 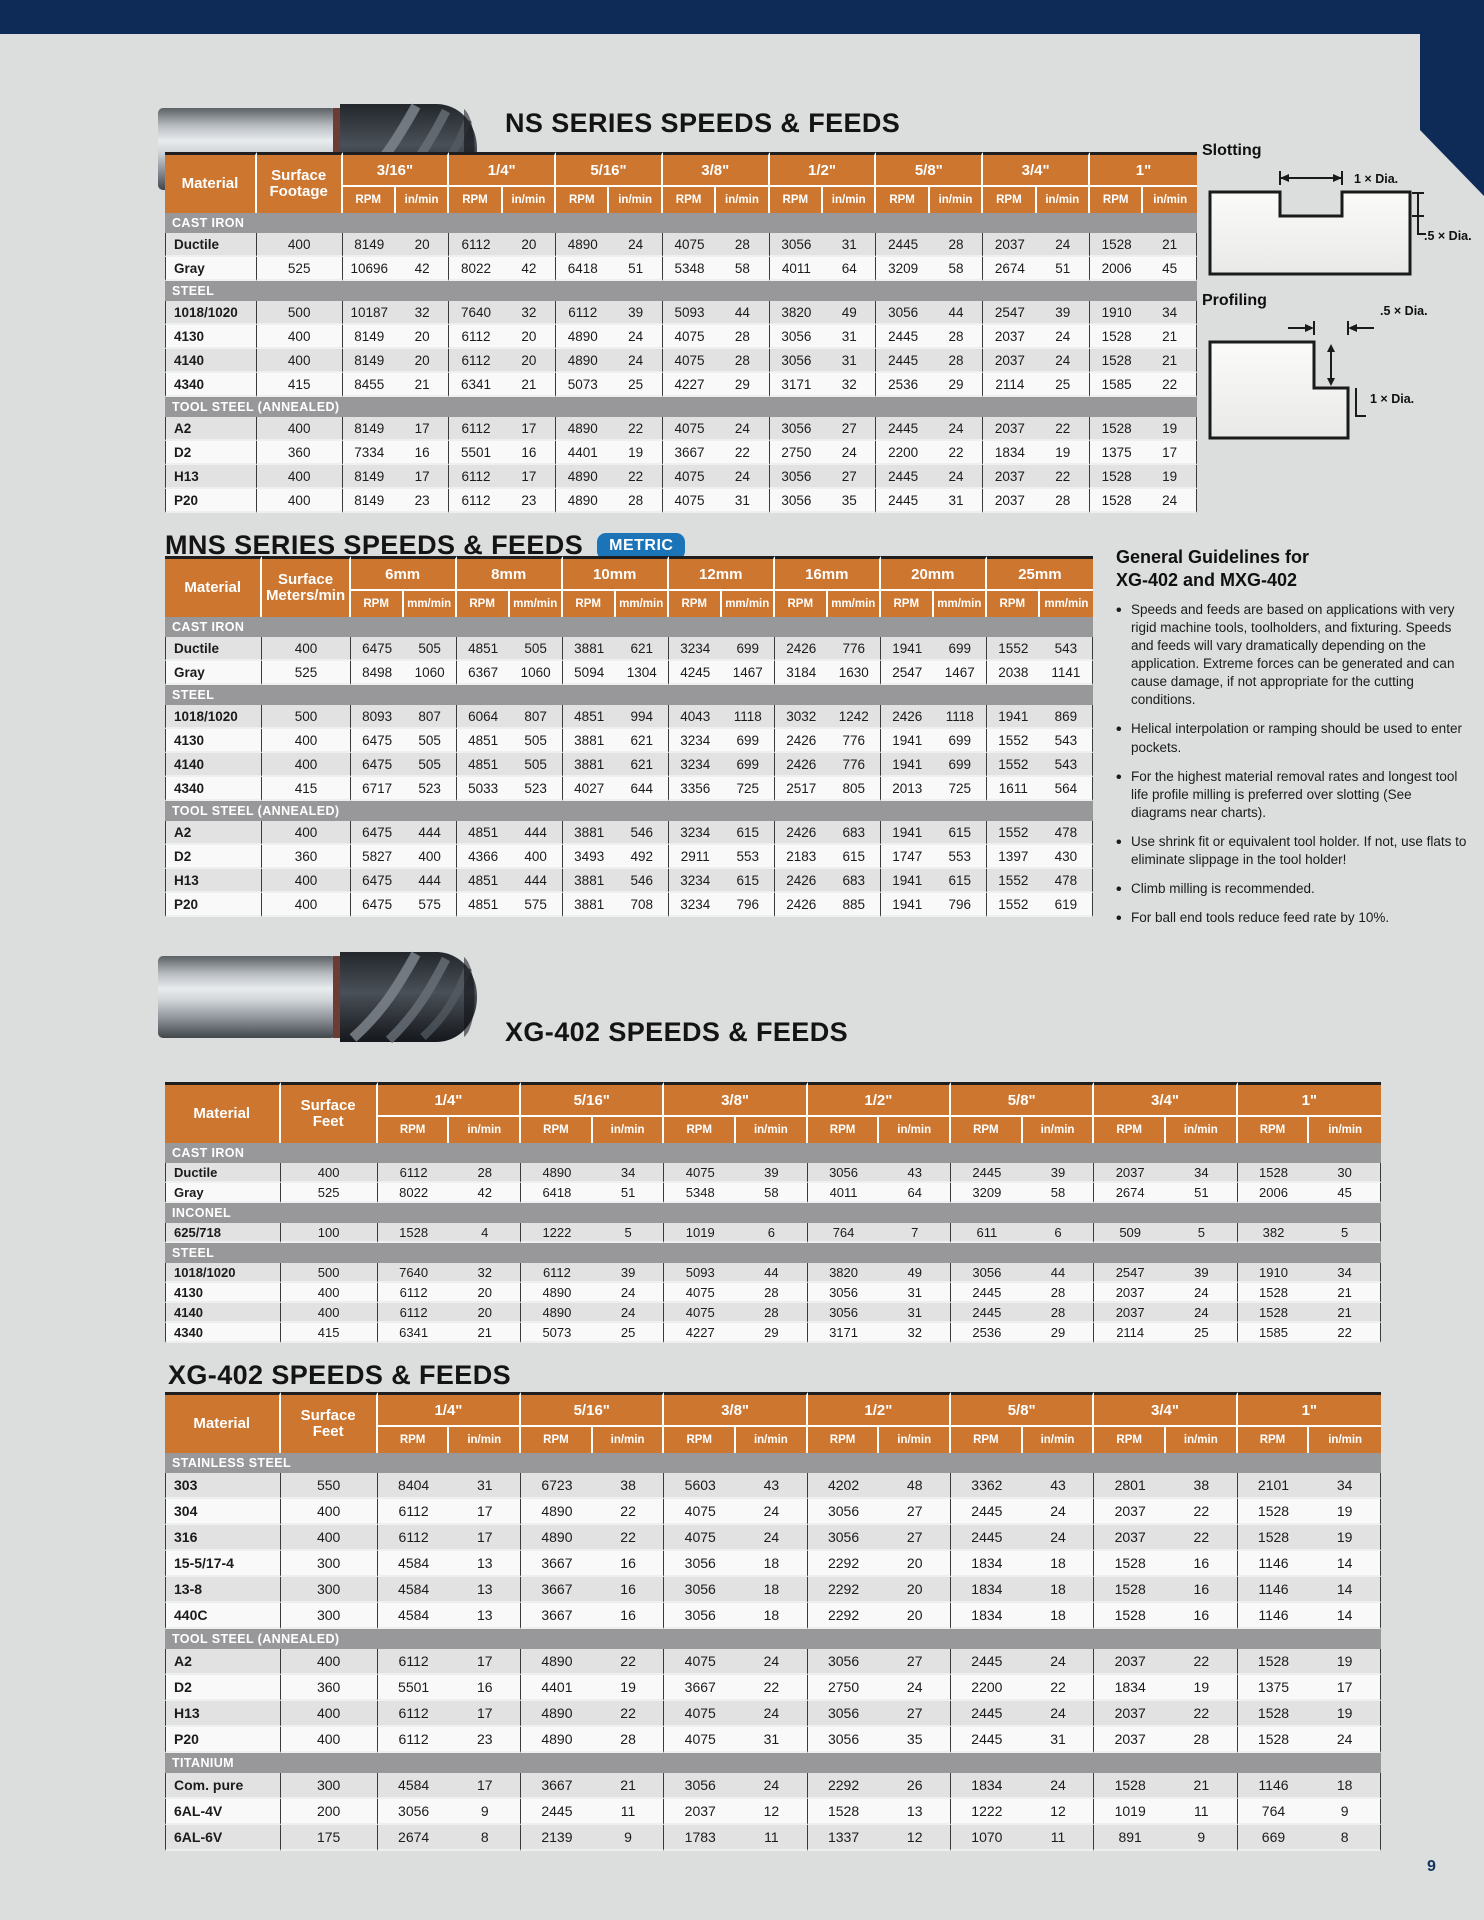 I want to click on rpm-value-cell: 2006, so click(x=1273, y=1193).